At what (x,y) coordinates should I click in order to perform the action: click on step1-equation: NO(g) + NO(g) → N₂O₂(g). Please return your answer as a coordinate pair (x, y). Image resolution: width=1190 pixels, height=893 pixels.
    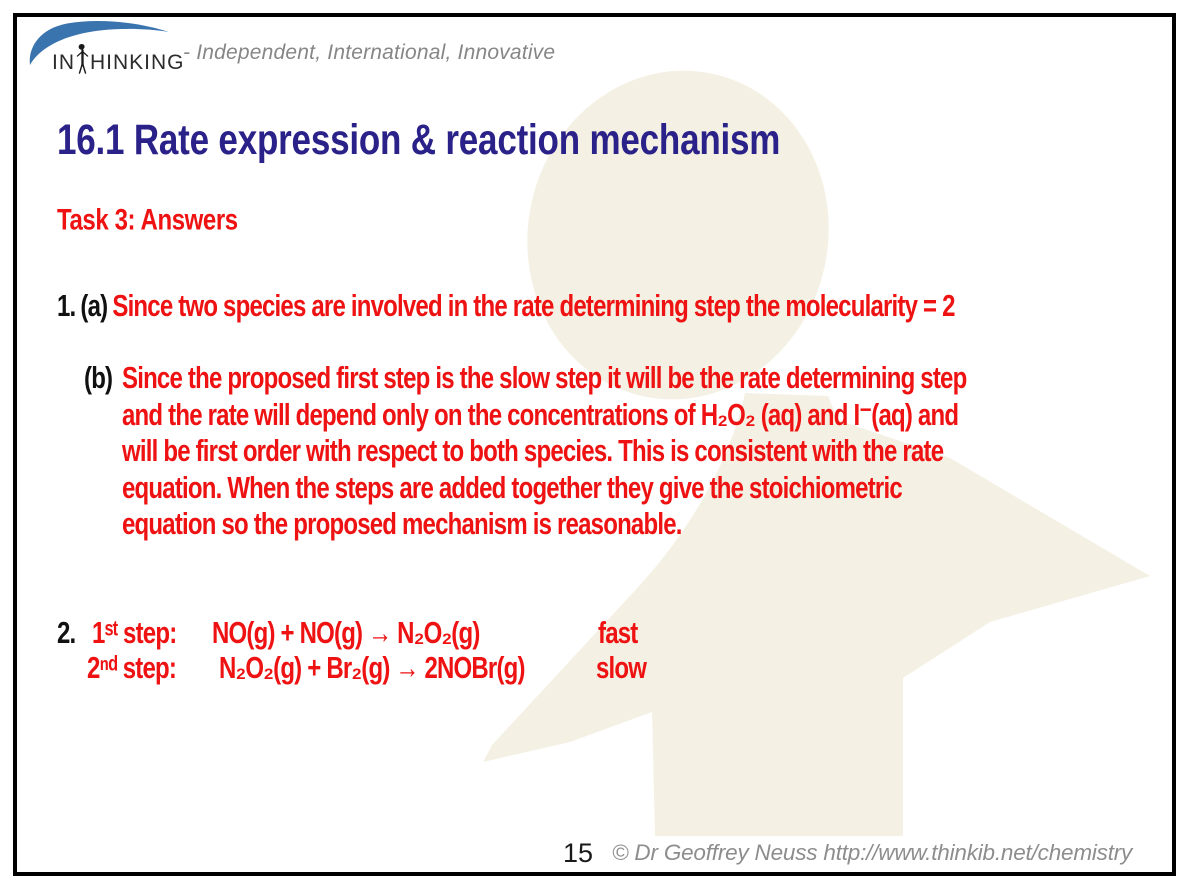
    Looking at the image, I should click on (346, 633).